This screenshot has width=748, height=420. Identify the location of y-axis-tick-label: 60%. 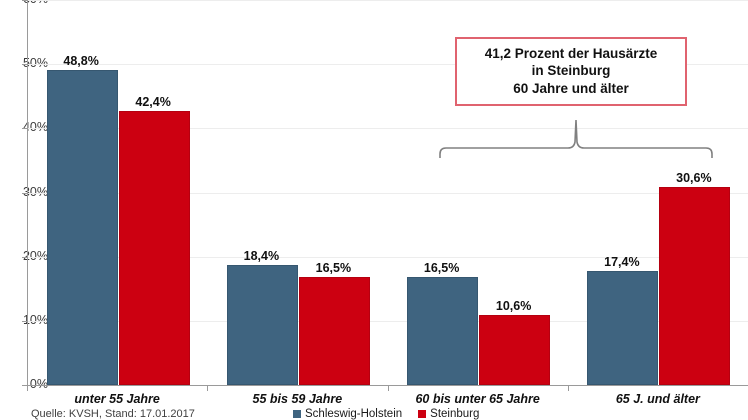
(24, 3).